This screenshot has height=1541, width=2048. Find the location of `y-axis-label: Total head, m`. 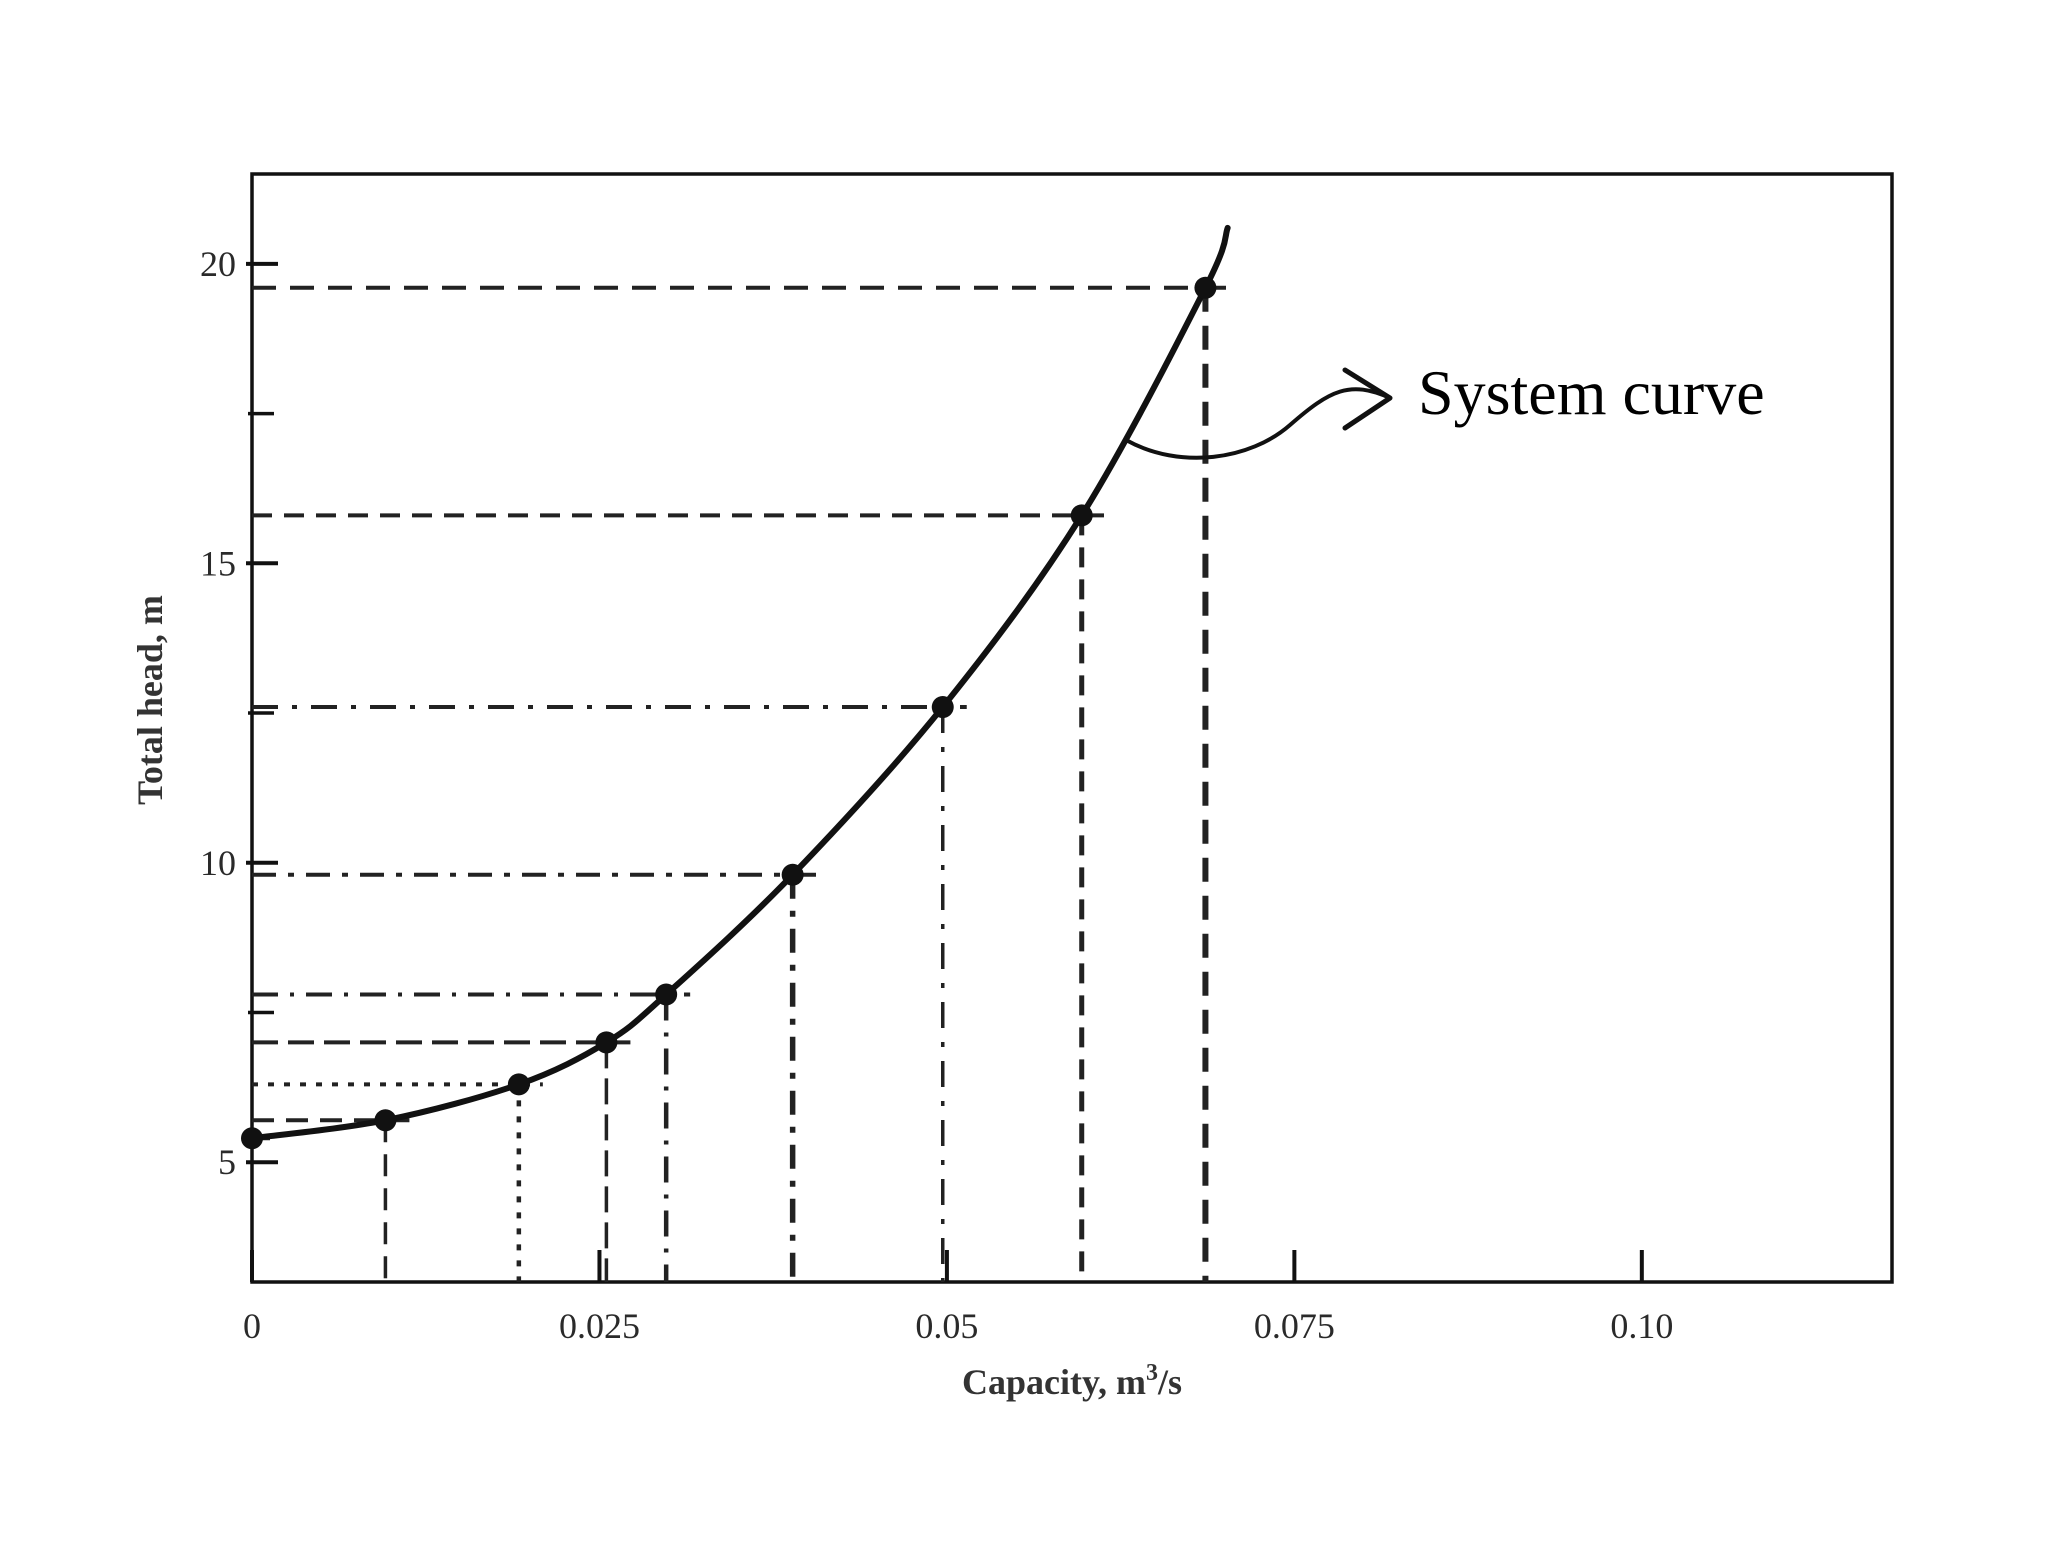

y-axis-label: Total head, m is located at coordinates (150, 700).